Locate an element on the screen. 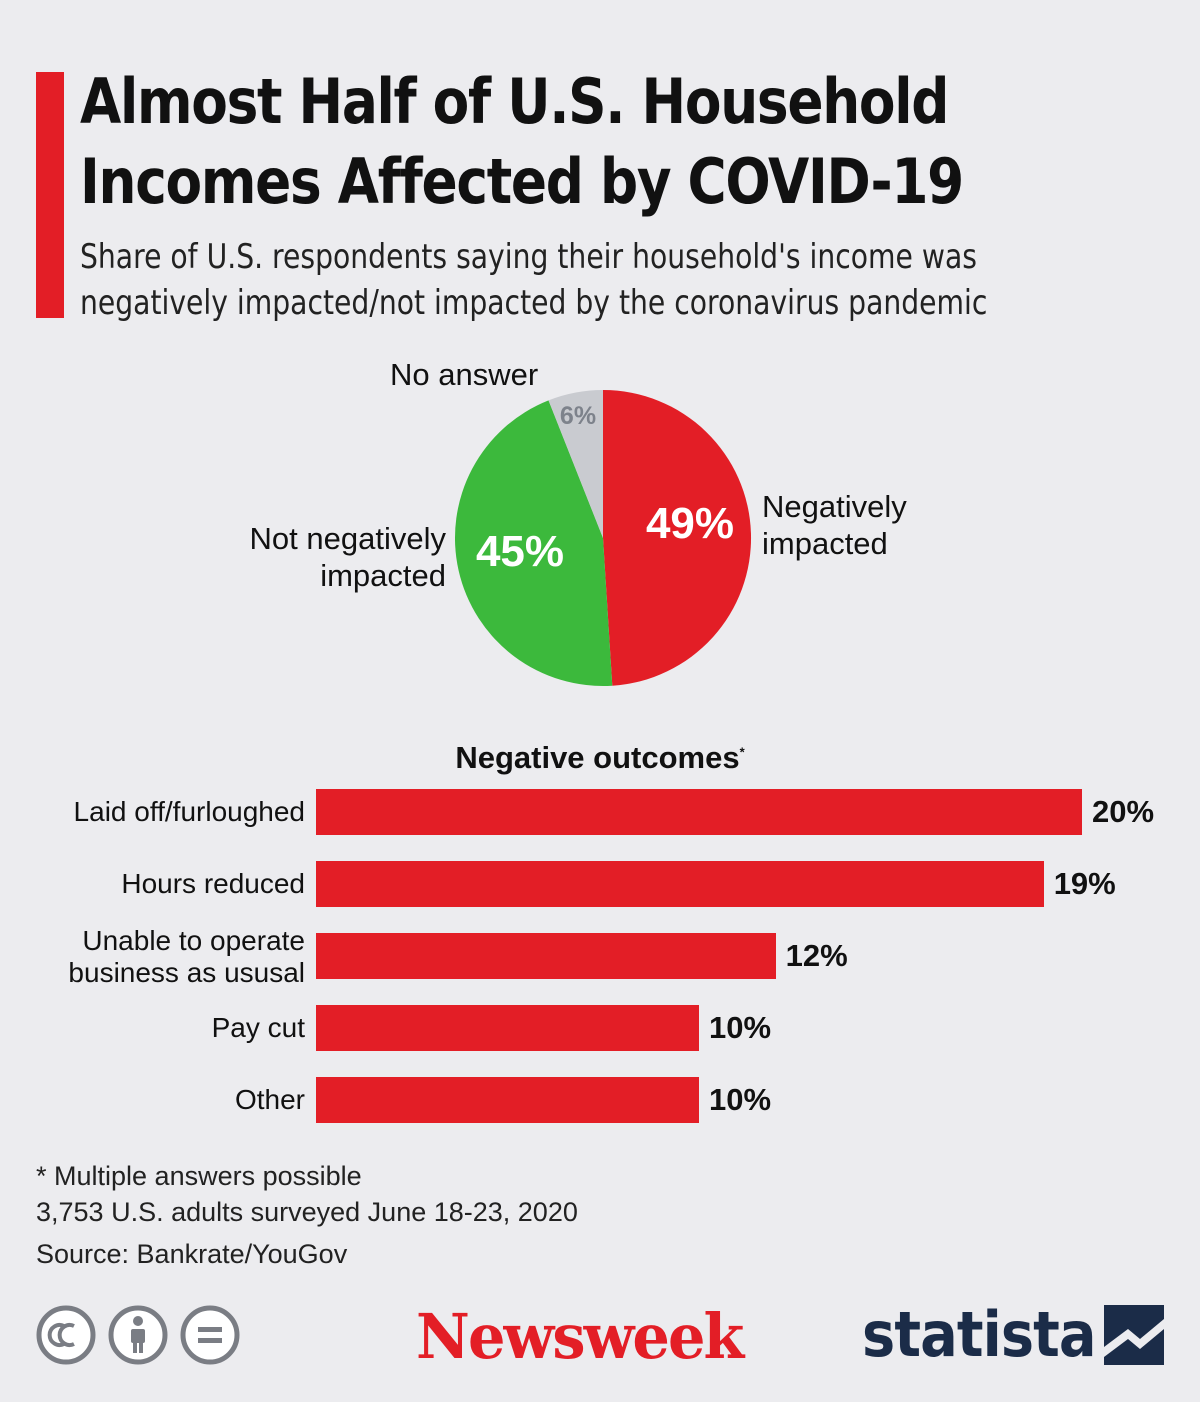  bar-value: 12% is located at coordinates (816, 955).